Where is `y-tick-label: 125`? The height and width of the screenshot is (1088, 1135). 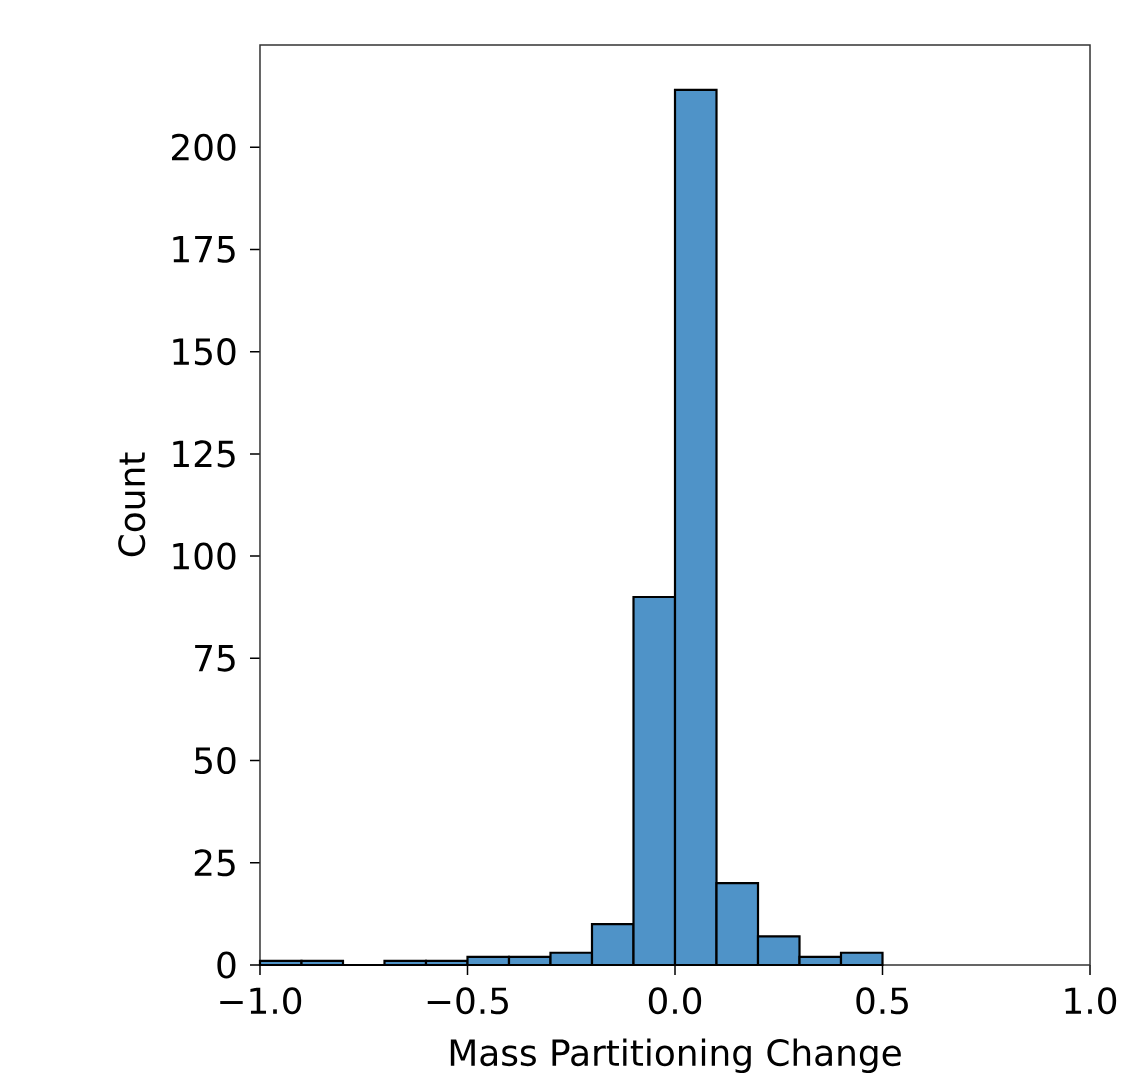
y-tick-label: 125 is located at coordinates (204, 454).